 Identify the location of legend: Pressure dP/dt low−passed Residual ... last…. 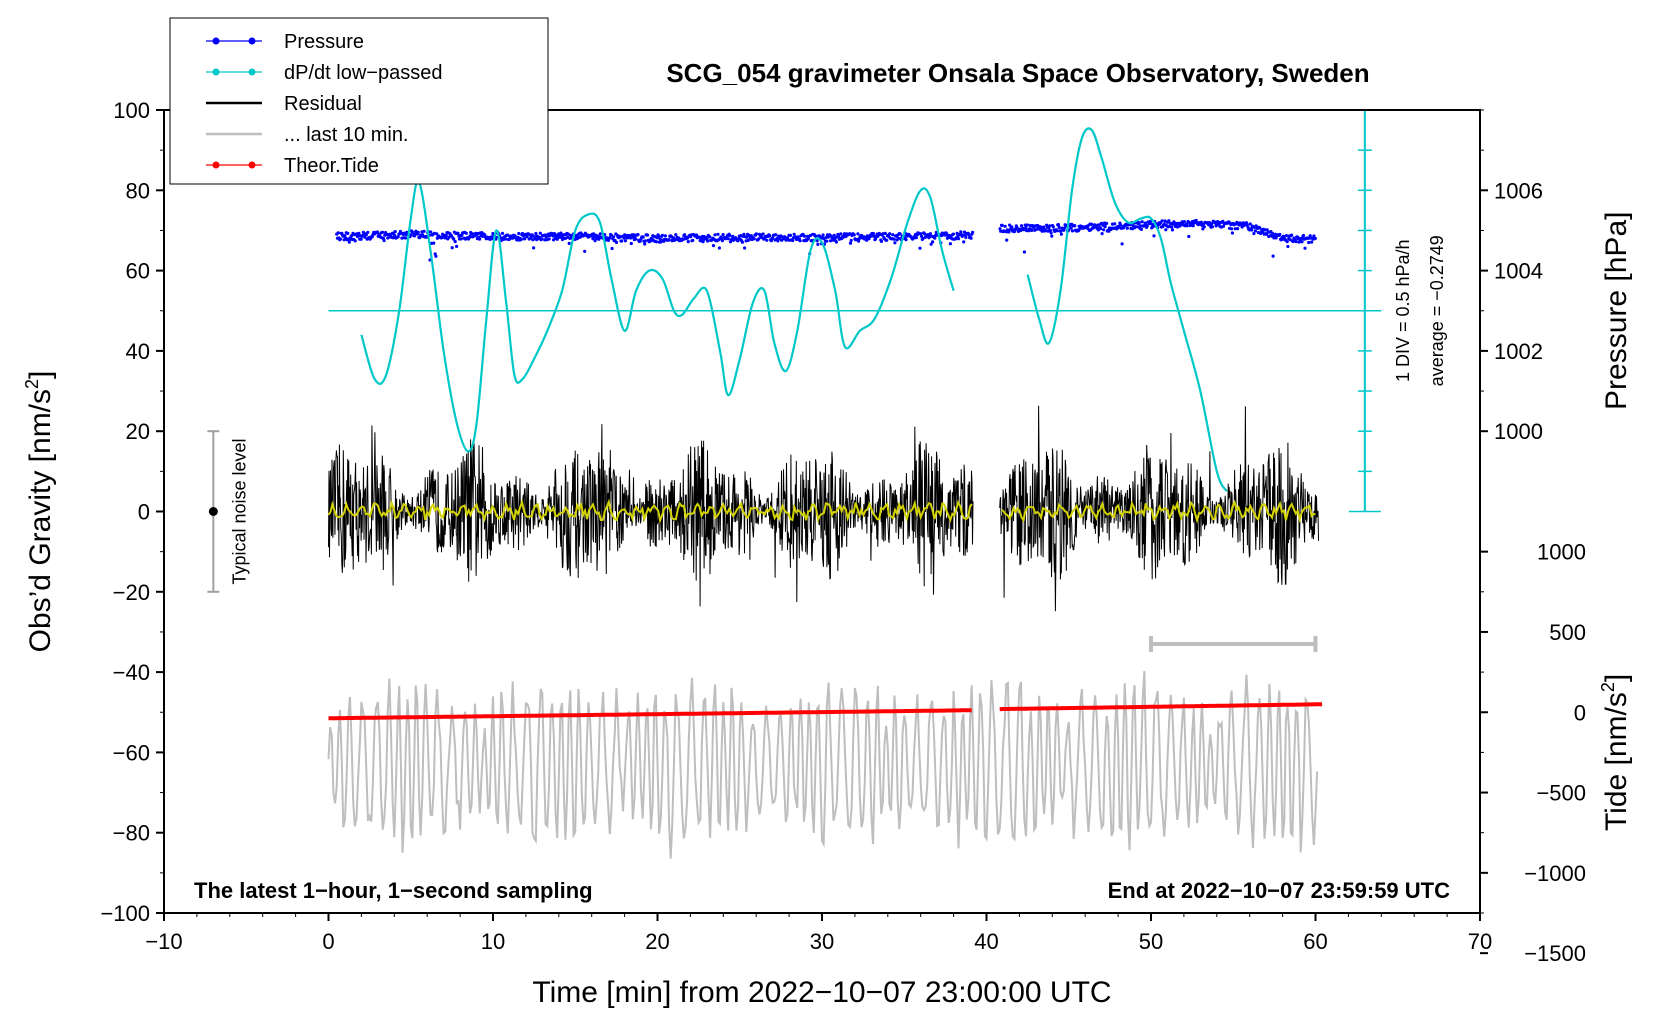
(359, 101).